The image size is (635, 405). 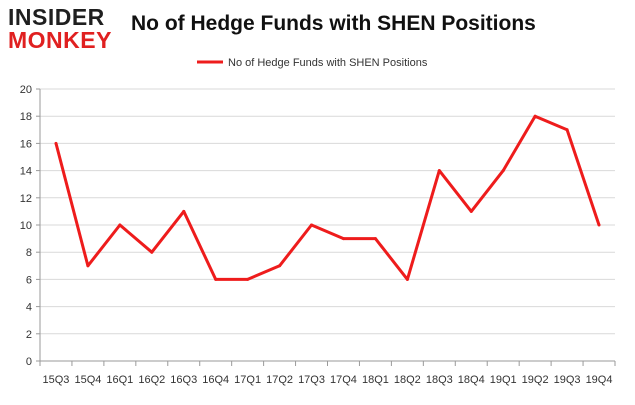 What do you see at coordinates (183, 380) in the screenshot?
I see `x-tick-label: 16Q3` at bounding box center [183, 380].